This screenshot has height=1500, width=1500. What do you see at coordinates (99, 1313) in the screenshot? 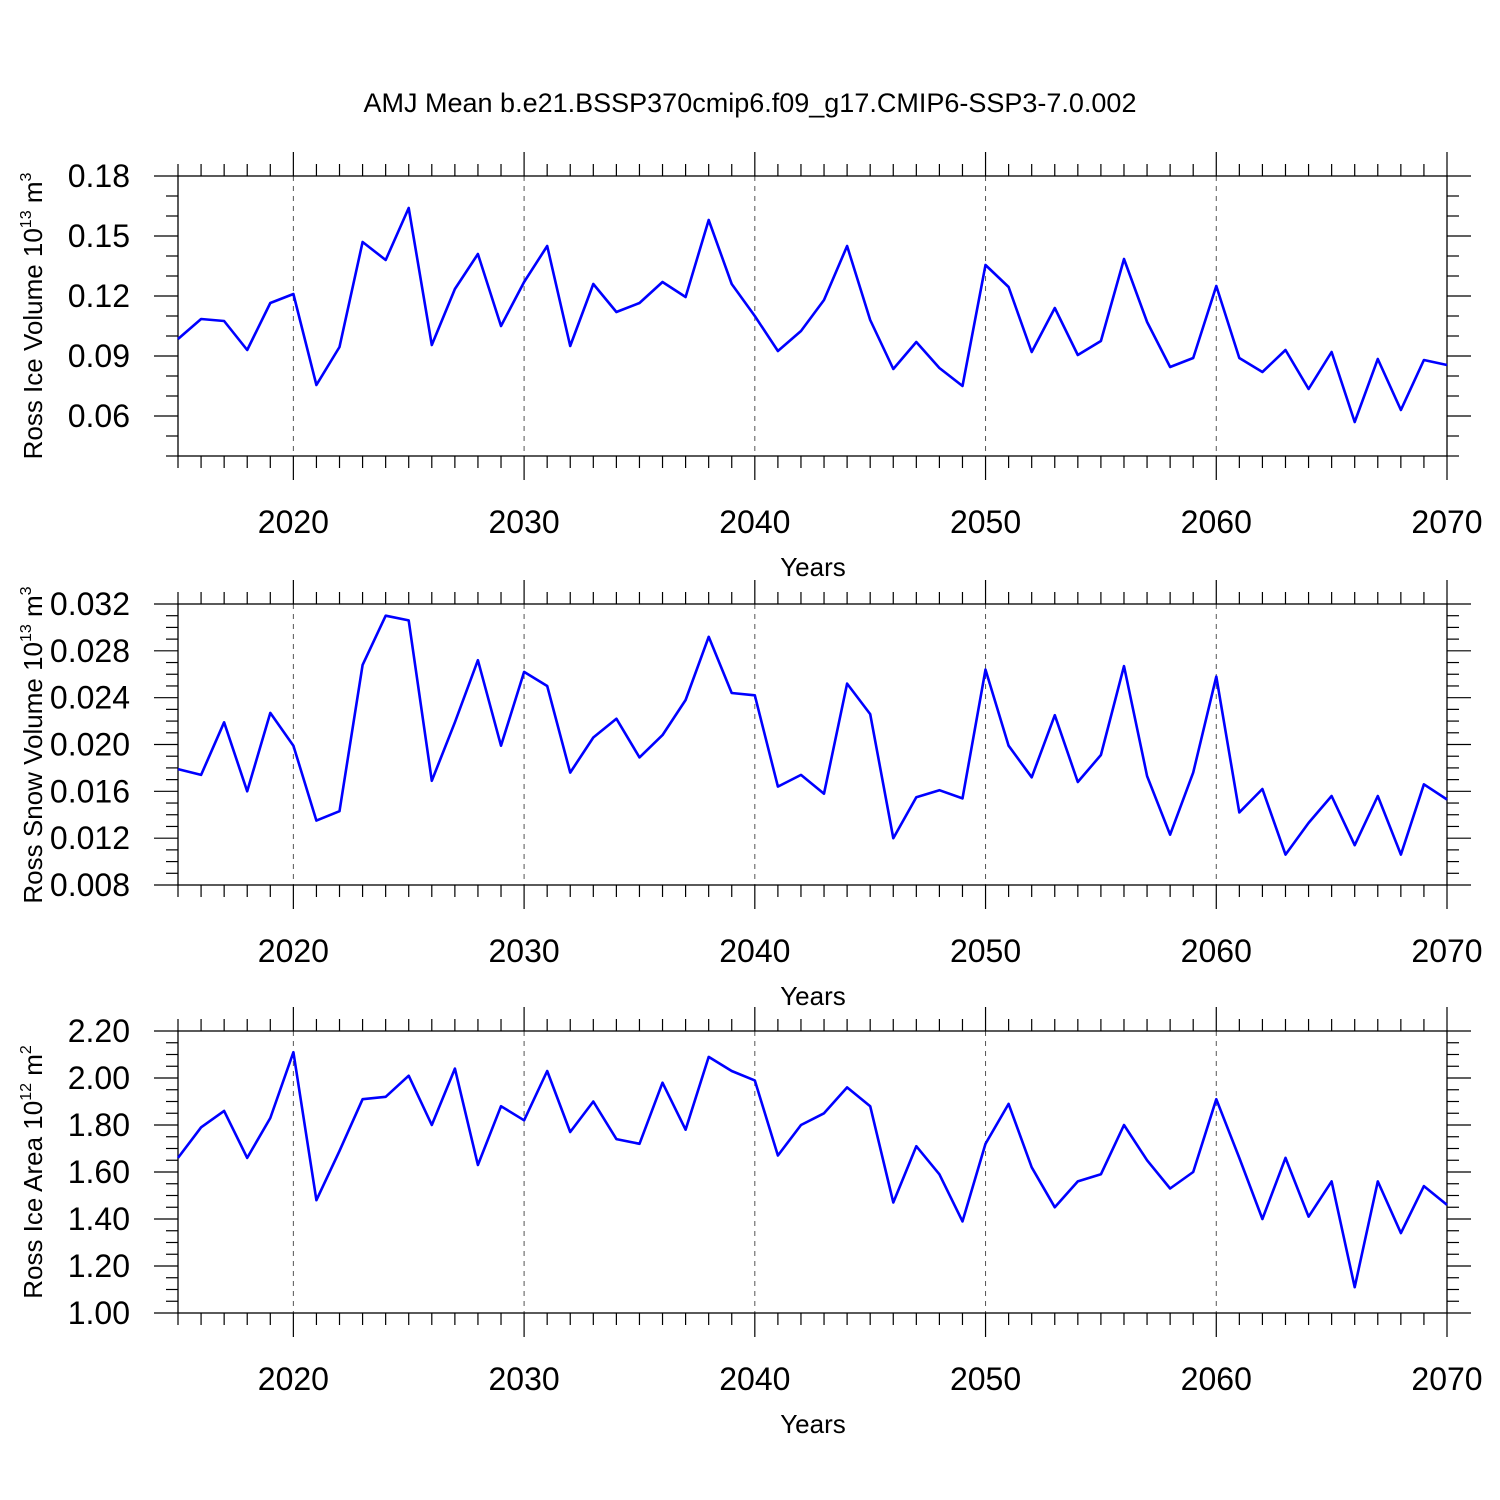
I see `y-tick-label: 1.00` at bounding box center [99, 1313].